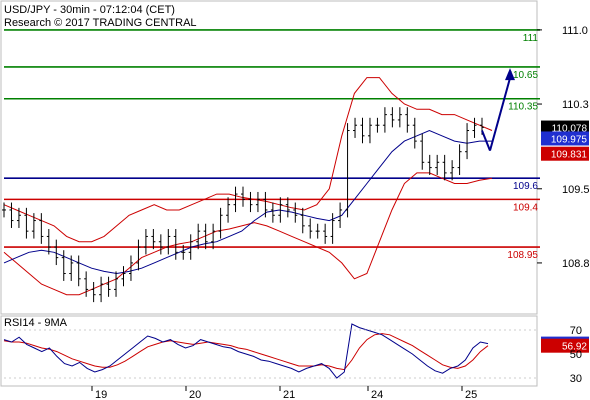 This screenshot has height=400, width=590. What do you see at coordinates (570, 129) in the screenshot?
I see `price-tag-110.078: 110.078` at bounding box center [570, 129].